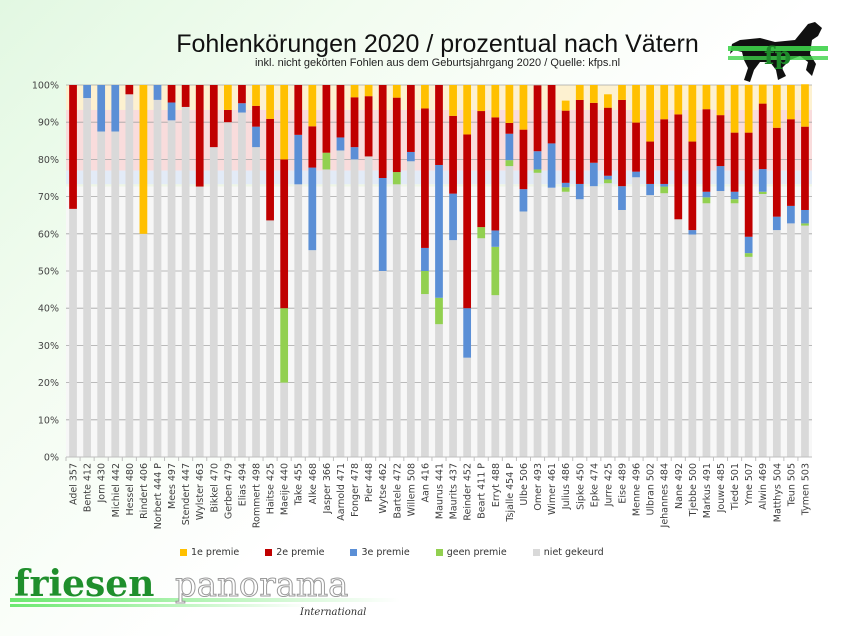 This screenshot has width=848, height=636. Describe the element at coordinates (158, 496) in the screenshot. I see `x-tick-label: Norbert 444 P` at that location.